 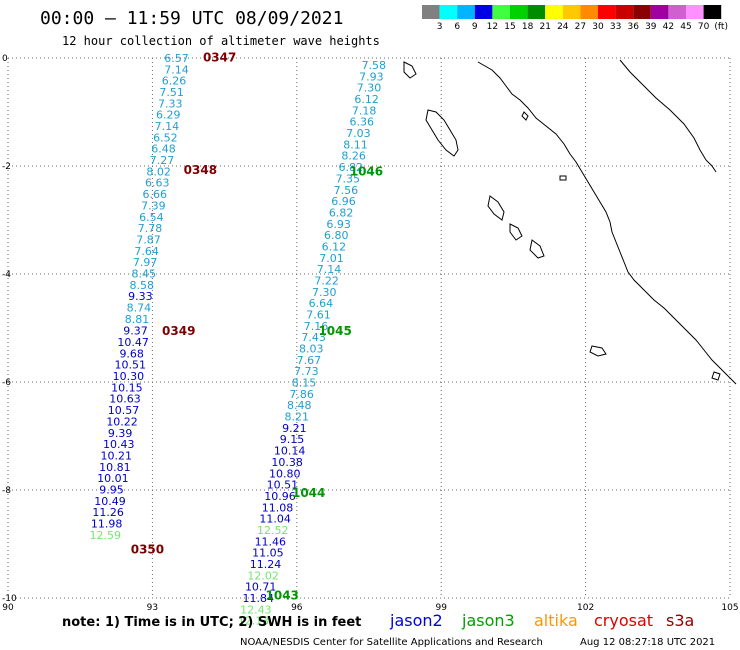 I want to click on color-scale-tick: 24, so click(x=563, y=27).